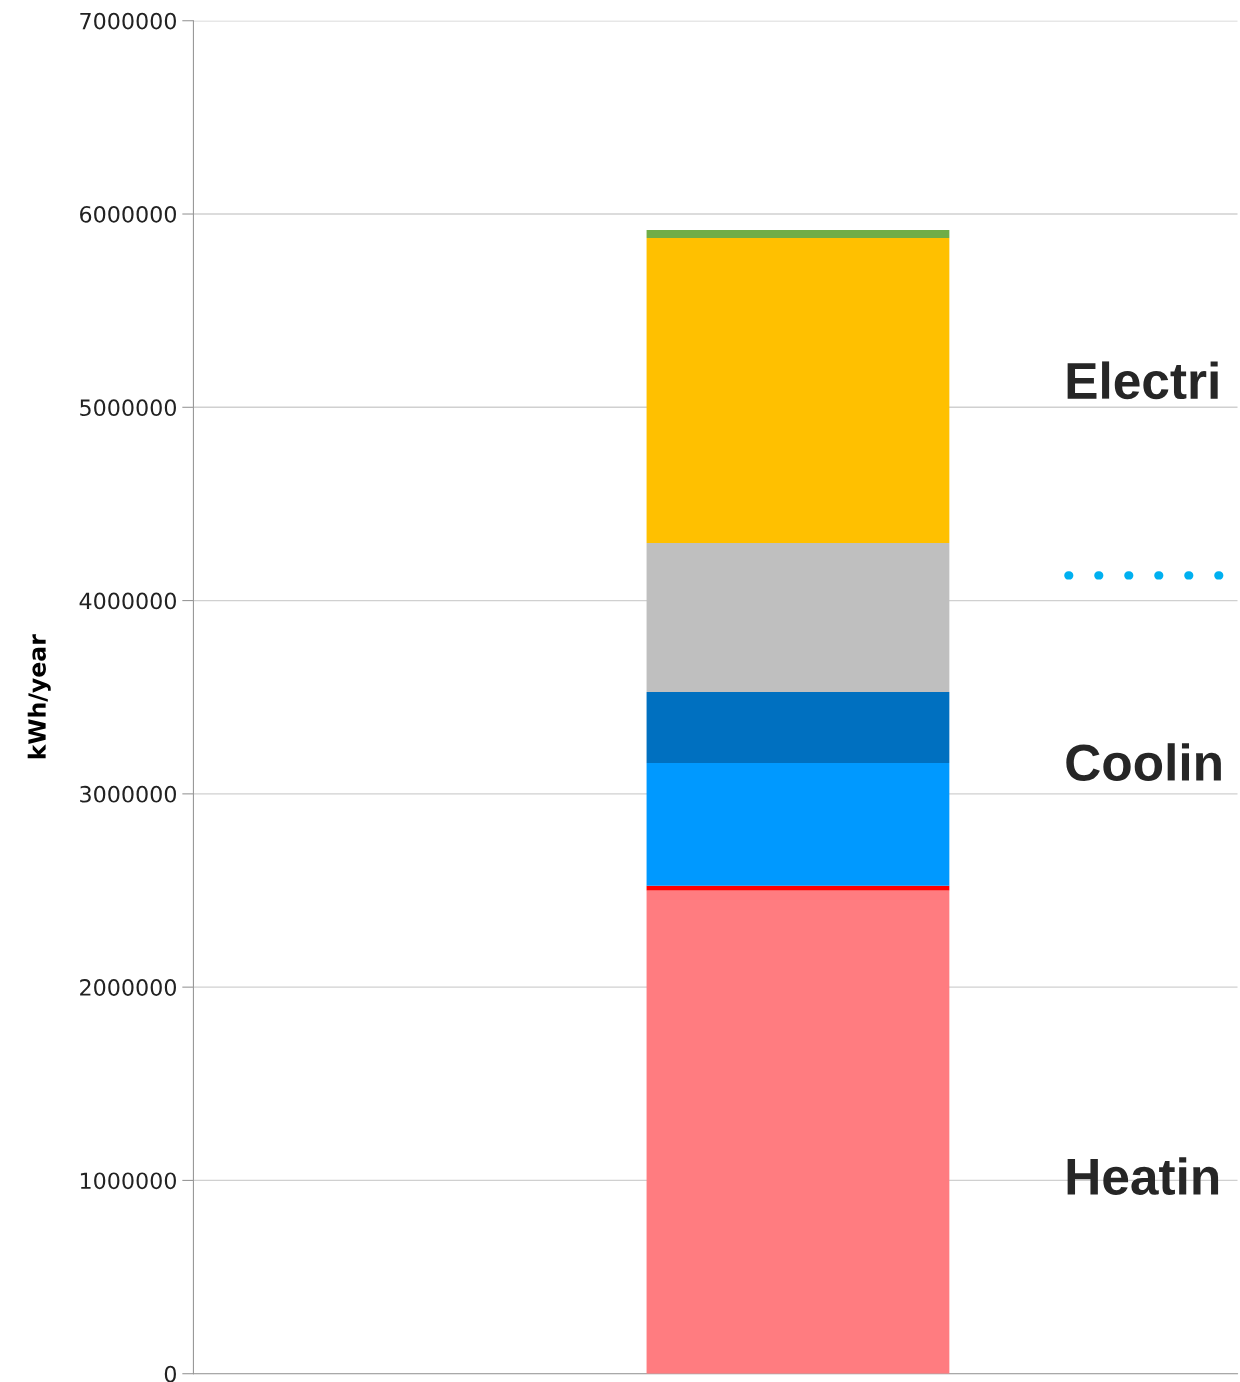 The height and width of the screenshot is (1382, 1240). I want to click on y-tick-label: 2000000, so click(128, 987).